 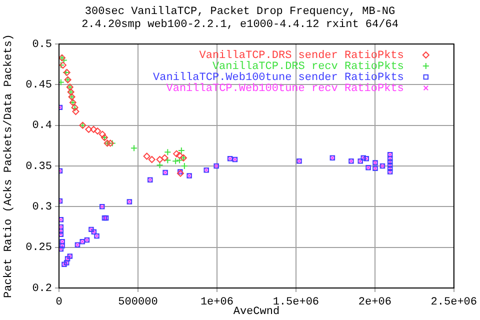 What do you see at coordinates (59, 302) in the screenshot?
I see `x-tick-label: 0` at bounding box center [59, 302].